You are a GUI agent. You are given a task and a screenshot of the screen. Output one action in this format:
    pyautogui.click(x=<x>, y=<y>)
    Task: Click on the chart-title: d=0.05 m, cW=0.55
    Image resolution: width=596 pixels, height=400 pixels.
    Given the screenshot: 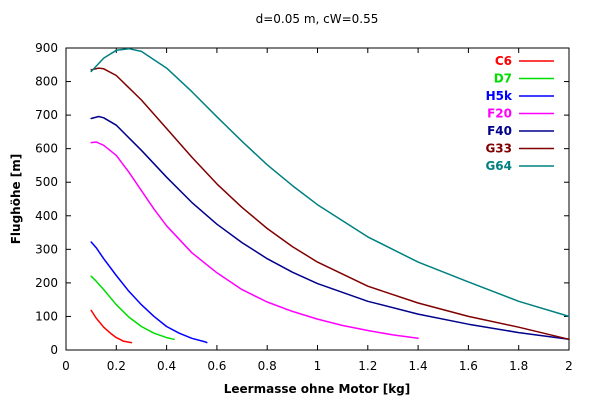 What is the action you would take?
    pyautogui.click(x=317, y=19)
    